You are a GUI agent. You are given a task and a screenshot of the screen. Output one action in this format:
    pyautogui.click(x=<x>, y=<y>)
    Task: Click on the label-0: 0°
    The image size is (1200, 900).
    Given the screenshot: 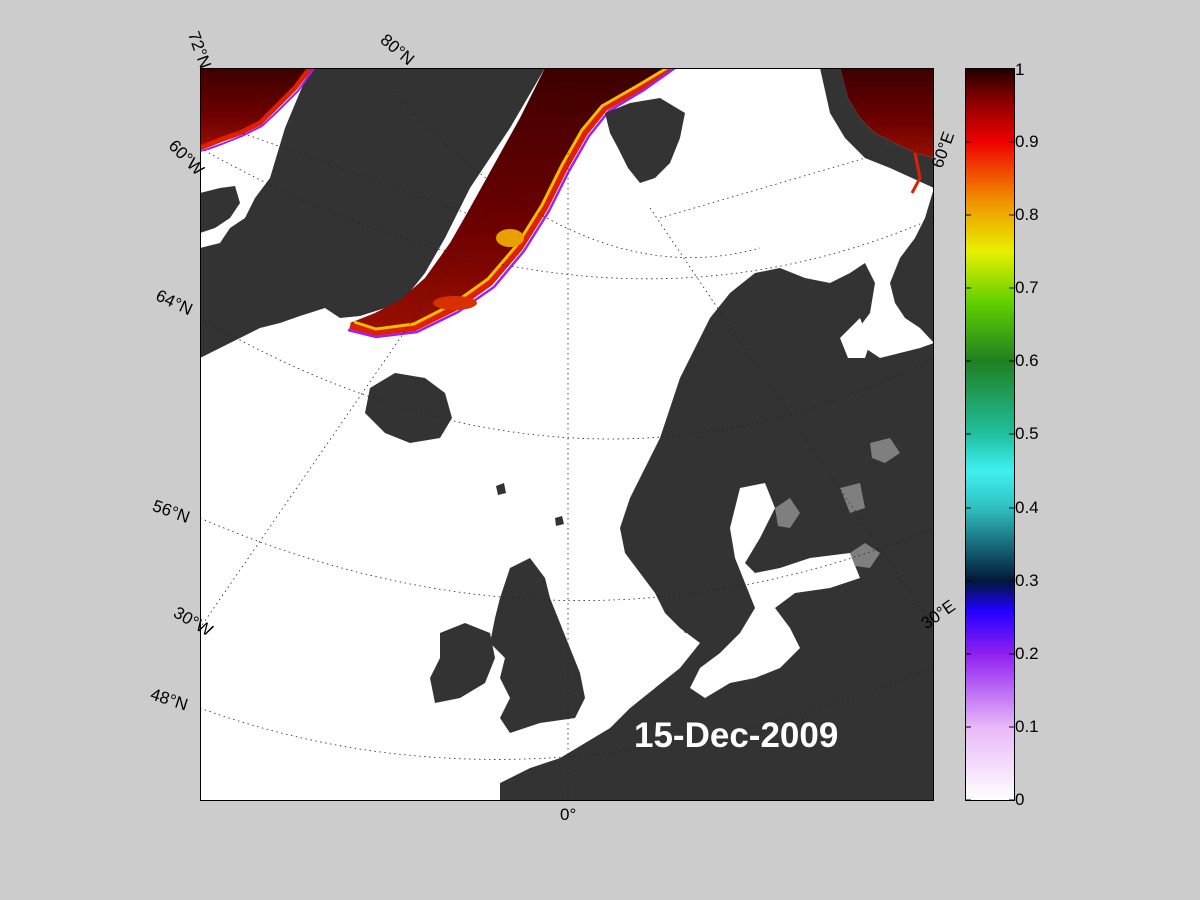 What is the action you would take?
    pyautogui.click(x=568, y=814)
    